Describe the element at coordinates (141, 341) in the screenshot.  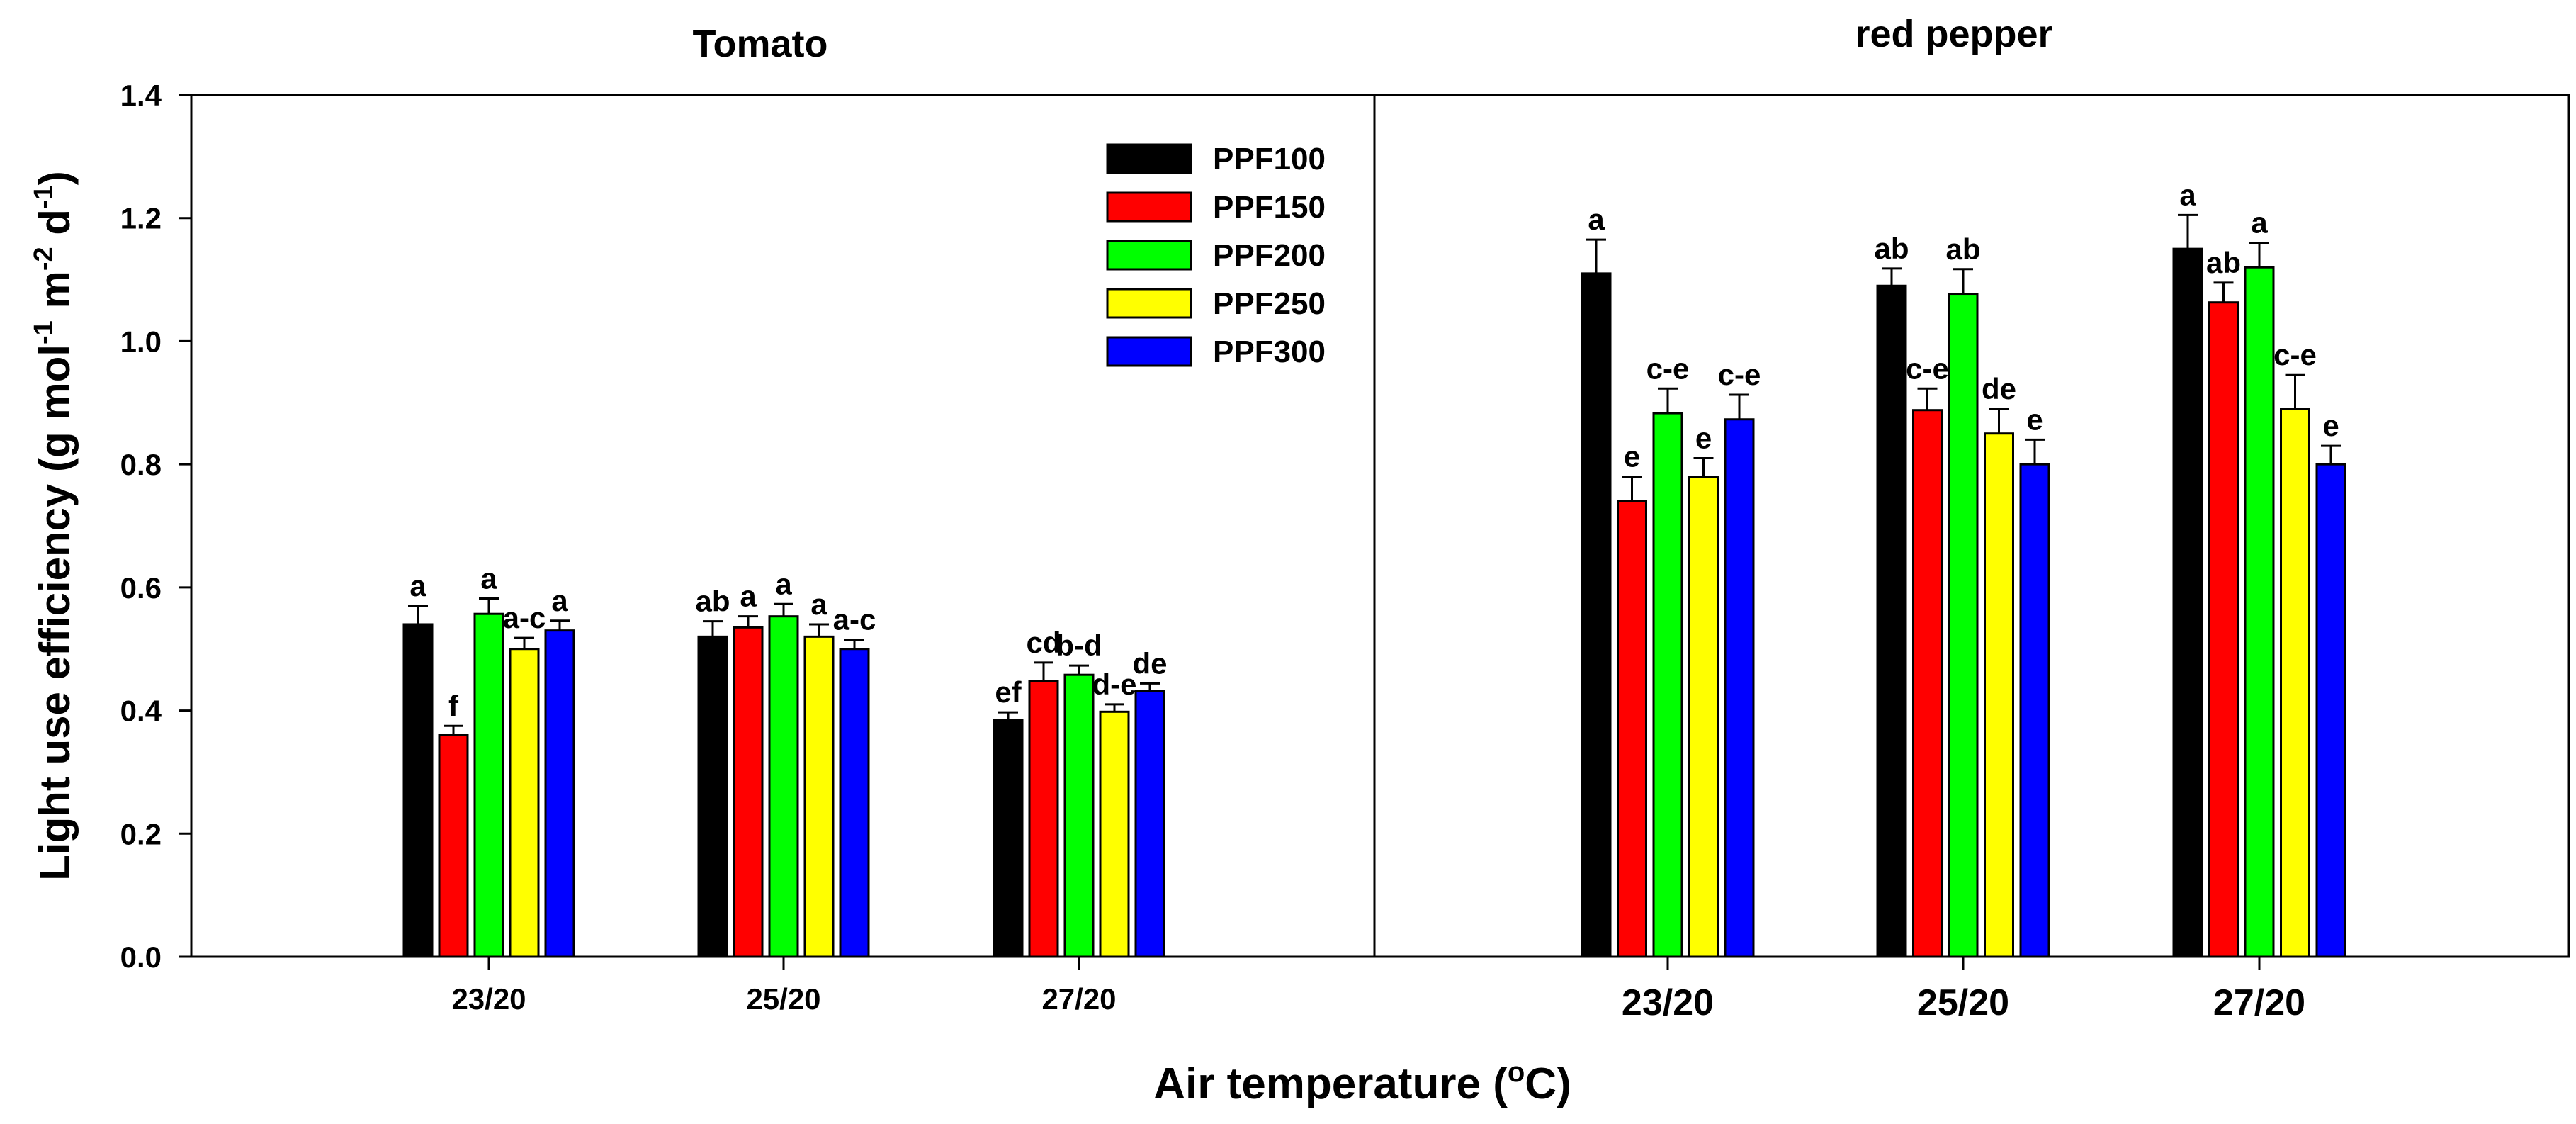
I see `y-tick-label: 1.0` at that location.